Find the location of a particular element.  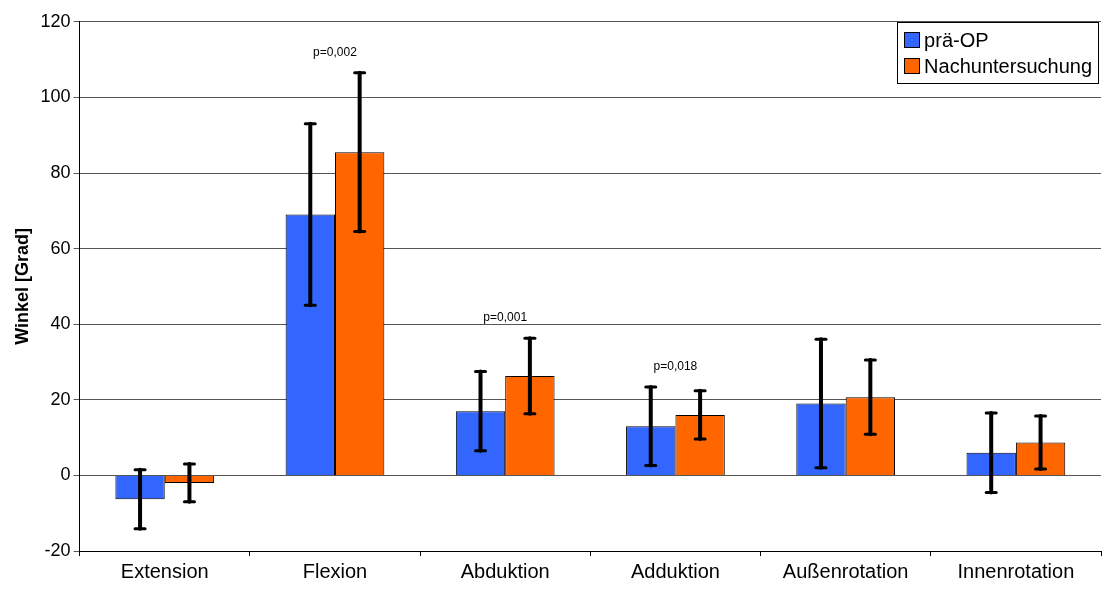

legend-label: prä-OP is located at coordinates (956, 40).